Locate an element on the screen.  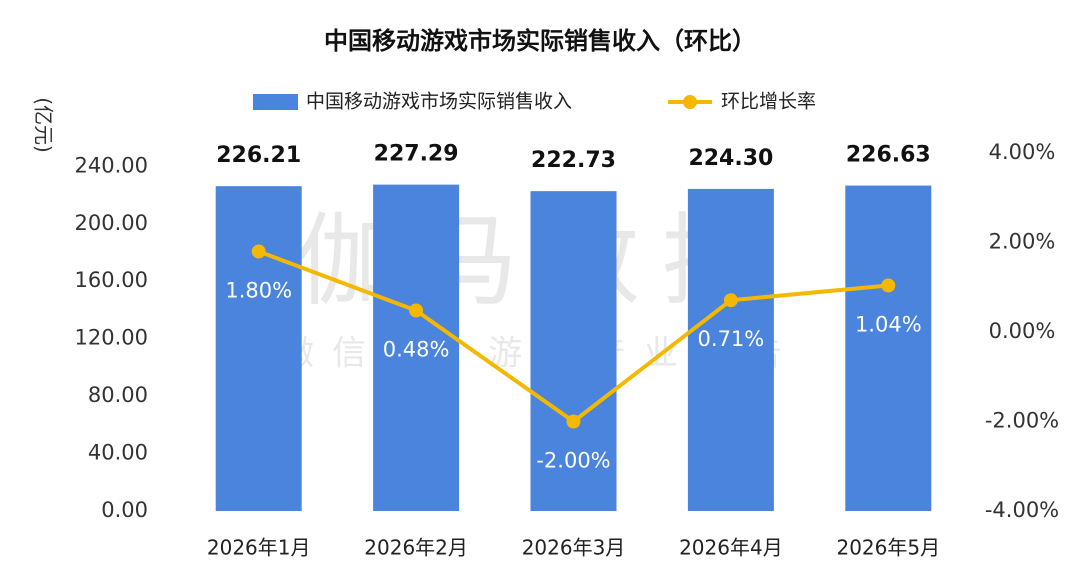
x-tick-label: 2026年5月 is located at coordinates (888, 548).